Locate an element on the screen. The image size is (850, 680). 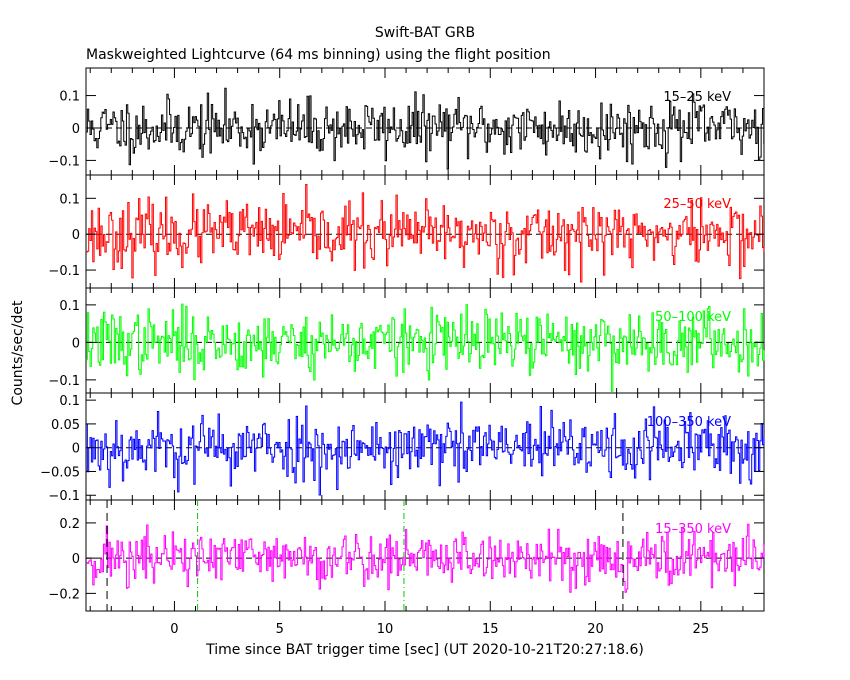
band-label: 15–350 keV is located at coordinates (693, 529).